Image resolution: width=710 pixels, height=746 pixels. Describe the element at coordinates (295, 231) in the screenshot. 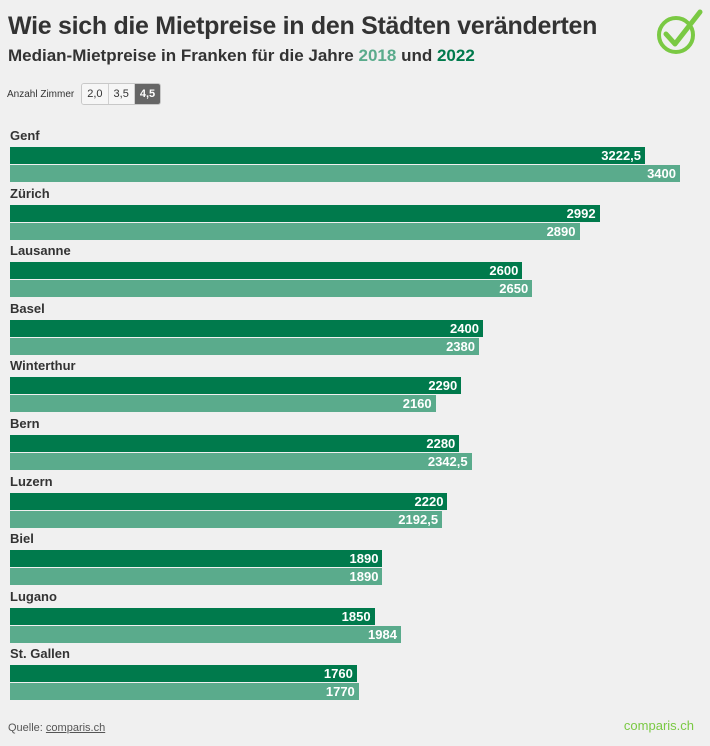

I see `bar-2018: 2890` at that location.